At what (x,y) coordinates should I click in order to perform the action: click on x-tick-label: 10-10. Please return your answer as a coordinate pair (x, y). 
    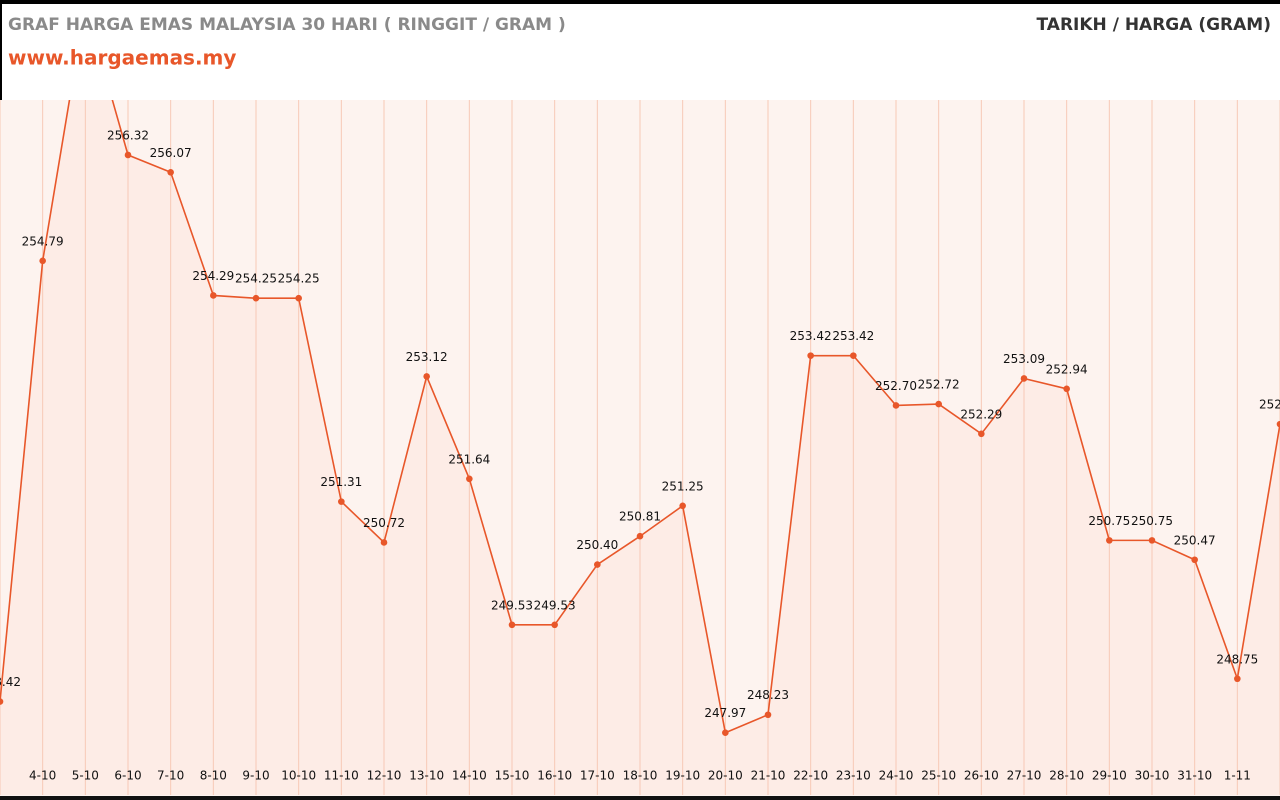
    Looking at the image, I should click on (298, 776).